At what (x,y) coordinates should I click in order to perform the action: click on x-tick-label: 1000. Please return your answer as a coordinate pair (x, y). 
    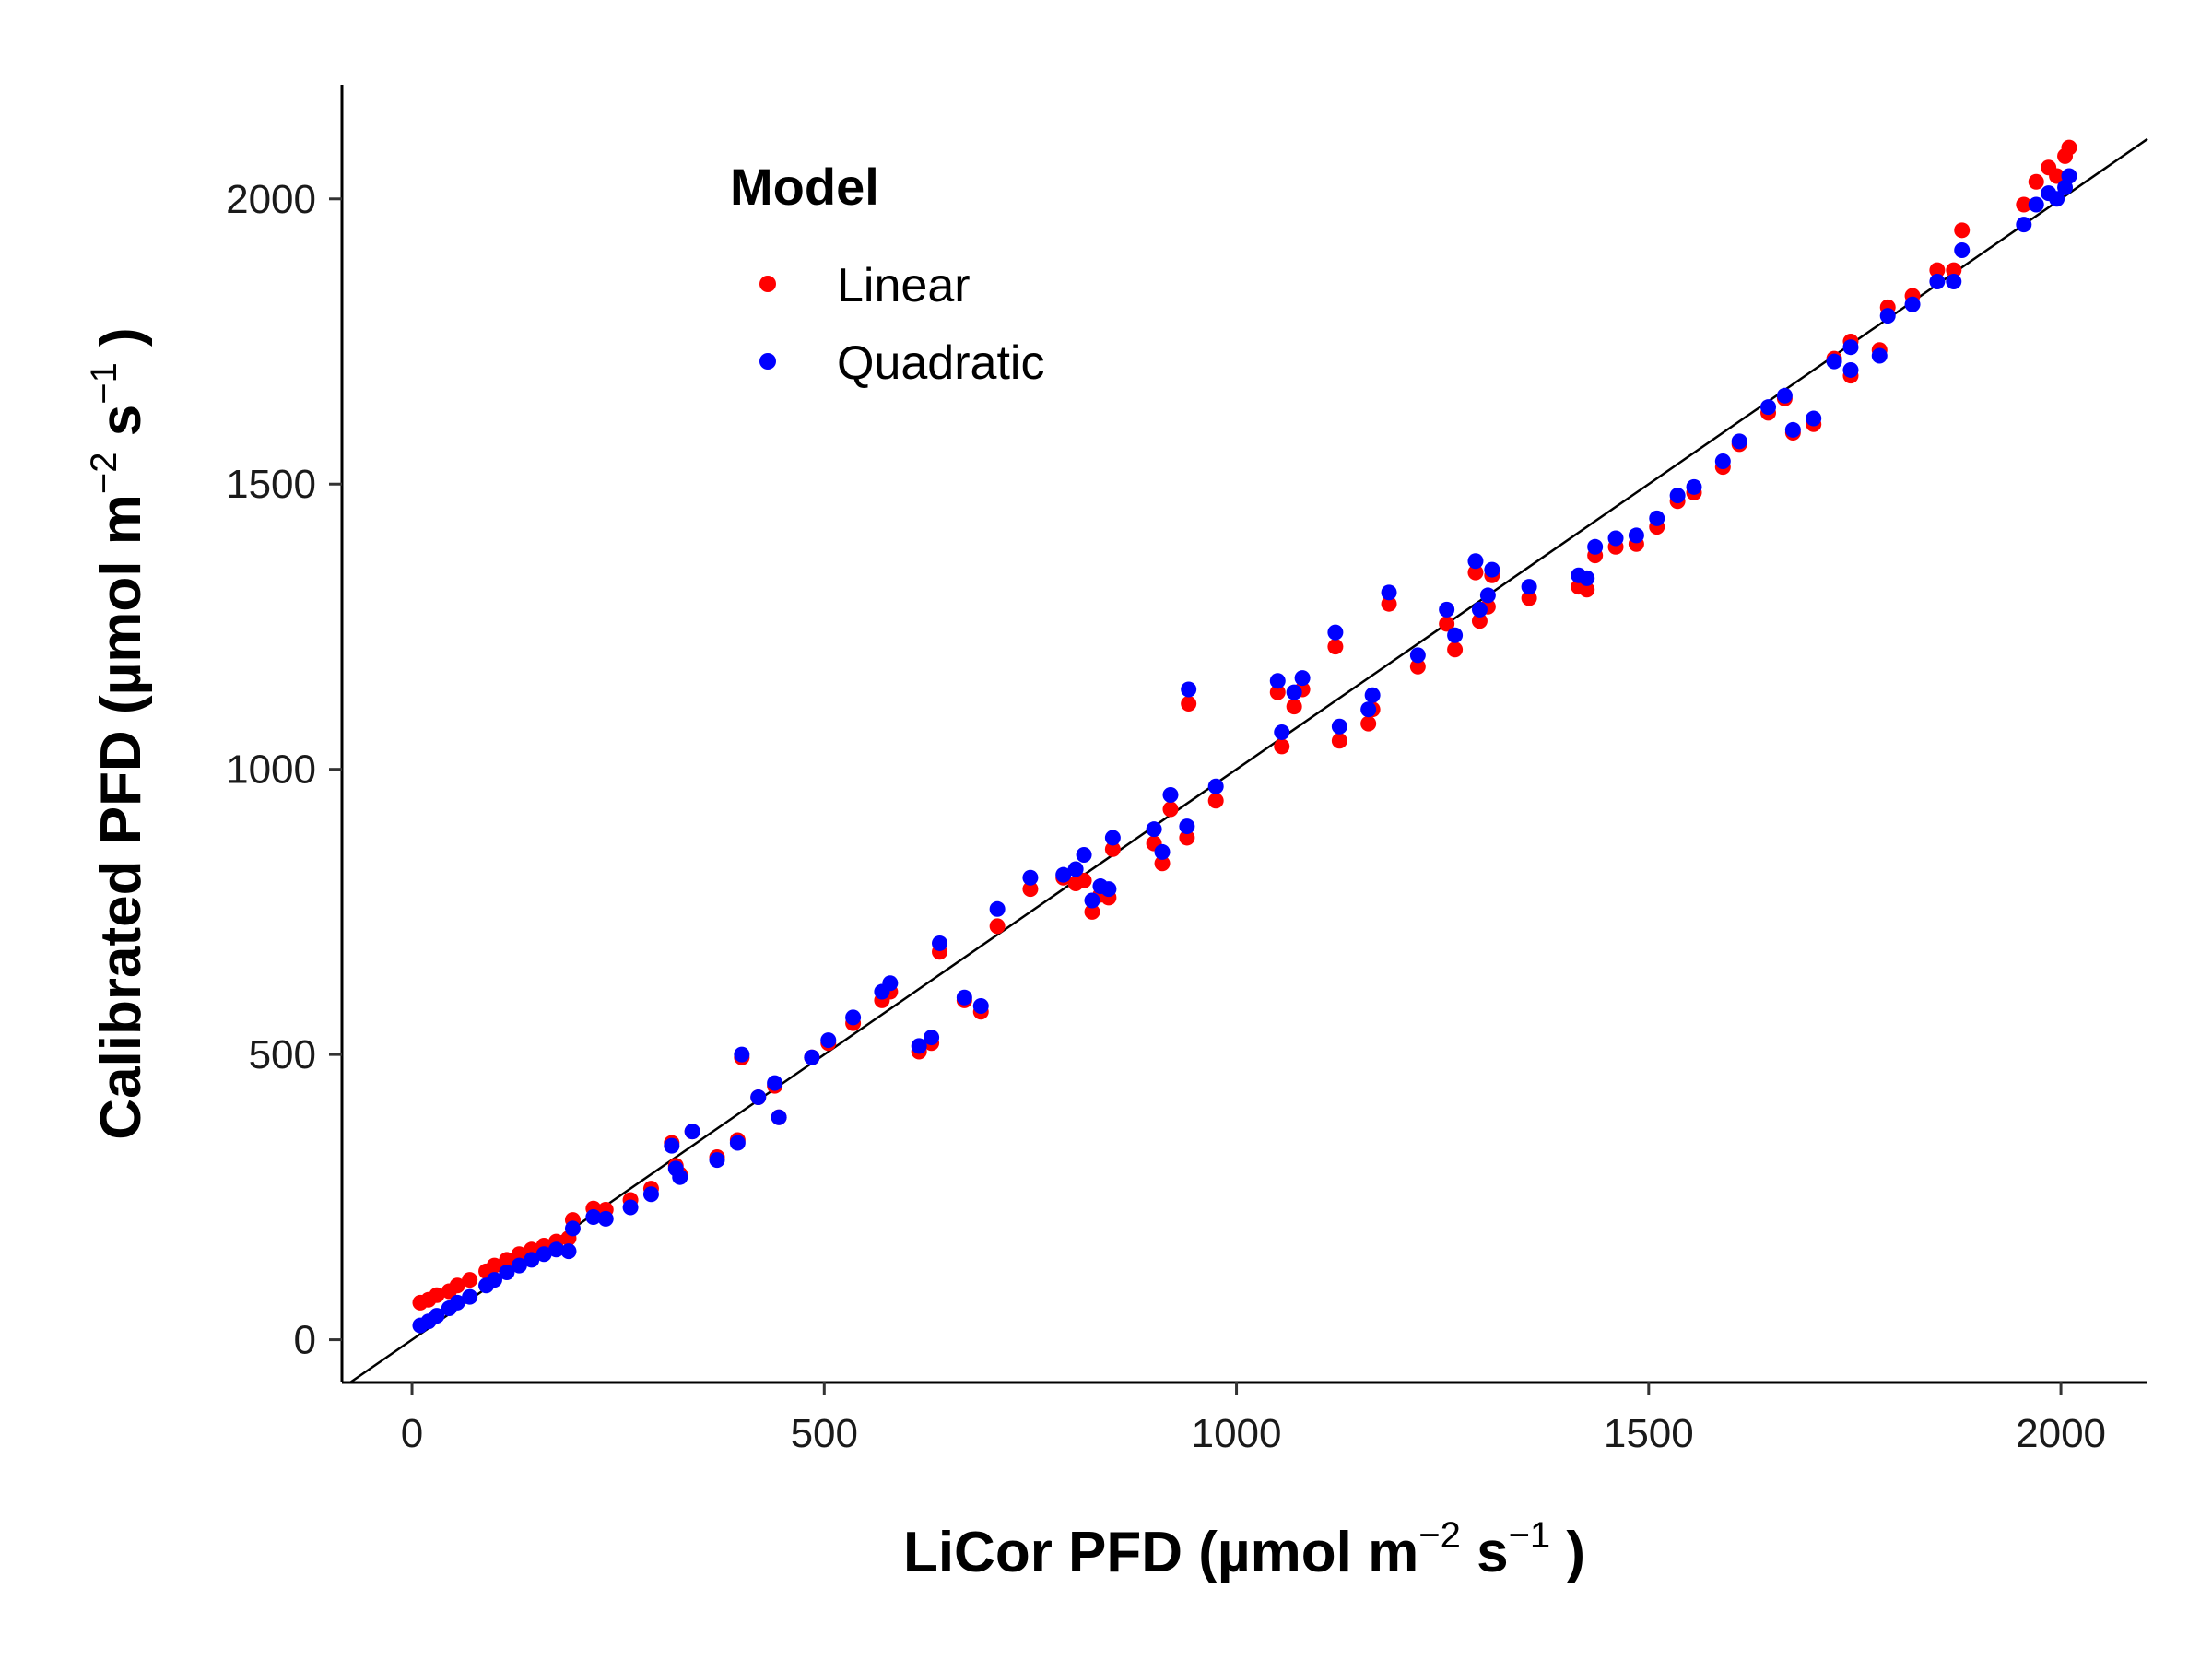
    Looking at the image, I should click on (1237, 1433).